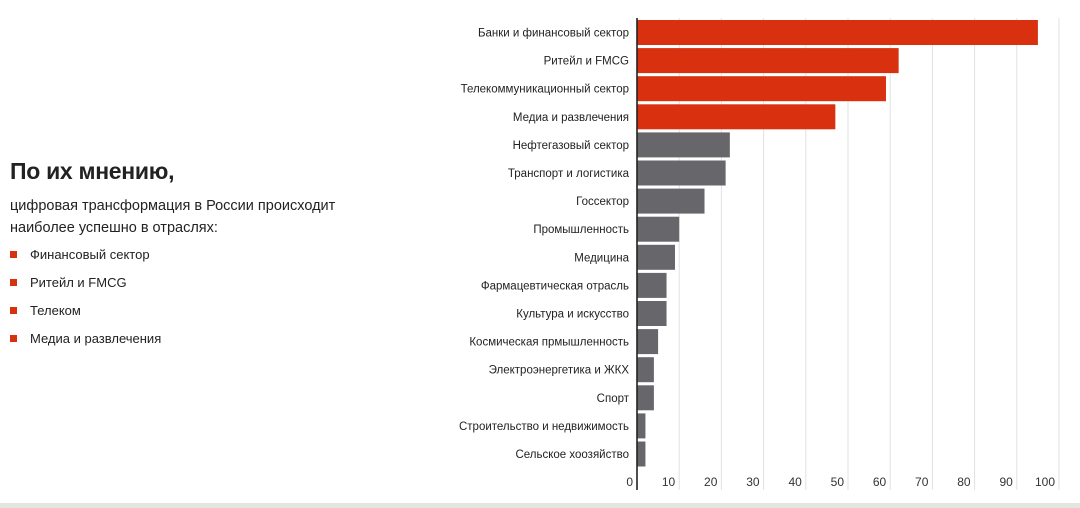 The image size is (1080, 508). I want to click on category-label: Промышленность, so click(581, 230).